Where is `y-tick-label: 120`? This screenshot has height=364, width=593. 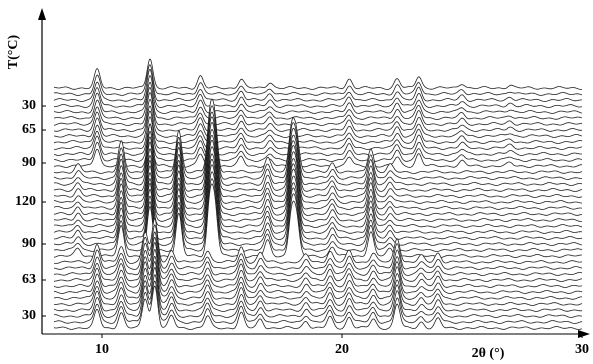
y-tick-label: 120 is located at coordinates (25, 201).